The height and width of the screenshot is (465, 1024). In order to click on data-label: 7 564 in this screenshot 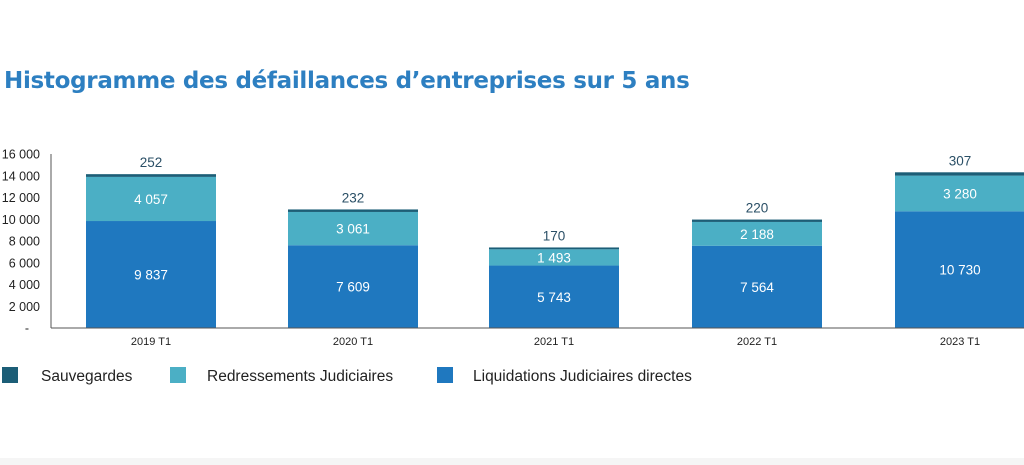, I will do `click(757, 287)`.